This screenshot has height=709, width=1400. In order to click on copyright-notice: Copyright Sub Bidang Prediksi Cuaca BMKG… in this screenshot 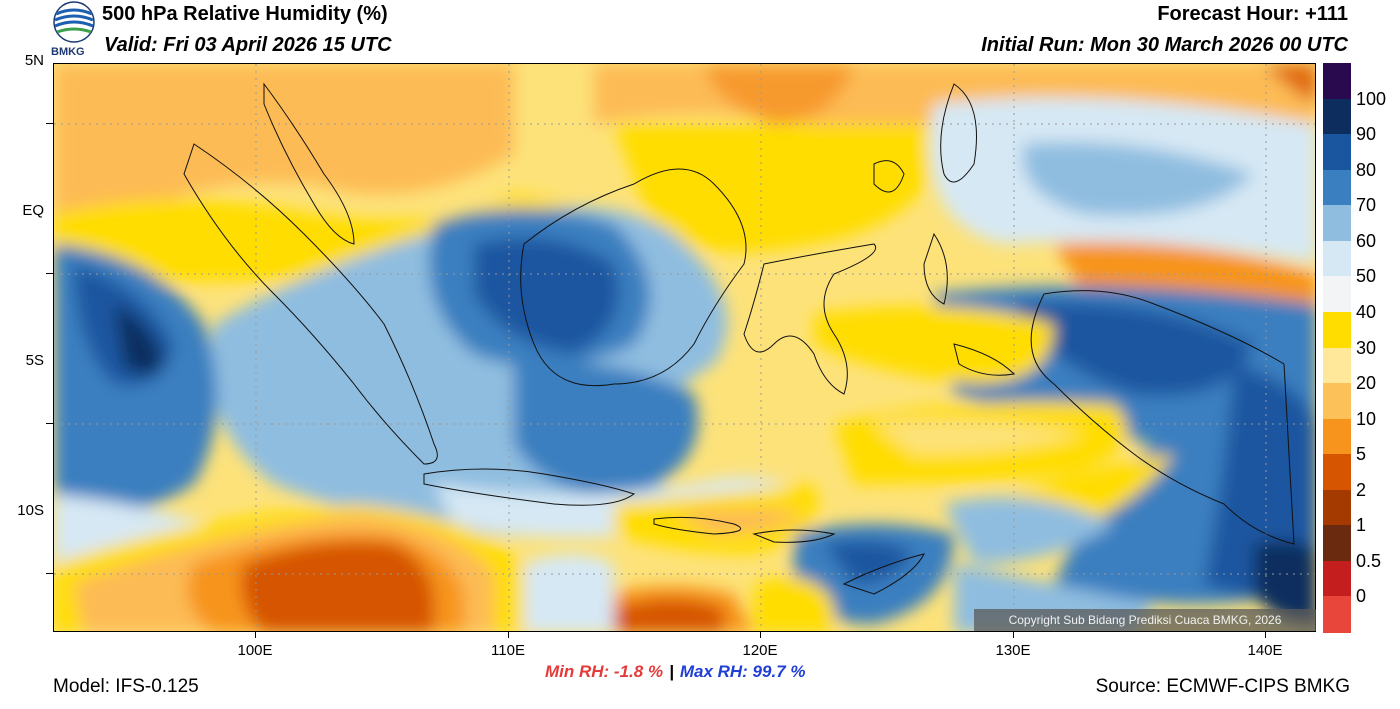, I will do `click(1145, 620)`.